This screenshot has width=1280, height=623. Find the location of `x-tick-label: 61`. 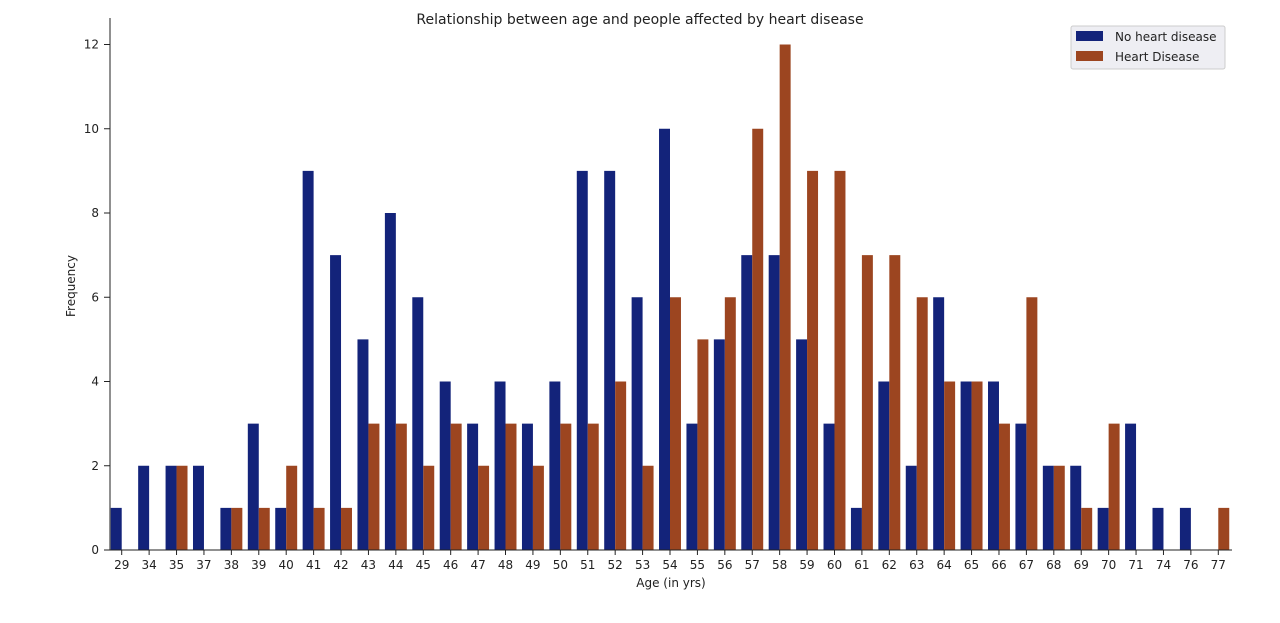

x-tick-label: 61 is located at coordinates (861, 565).